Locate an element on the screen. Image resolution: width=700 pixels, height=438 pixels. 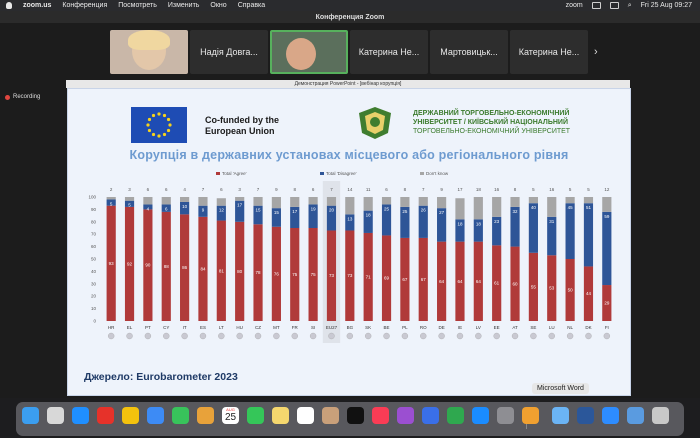
appstore-icon is located at coordinates (480, 415).